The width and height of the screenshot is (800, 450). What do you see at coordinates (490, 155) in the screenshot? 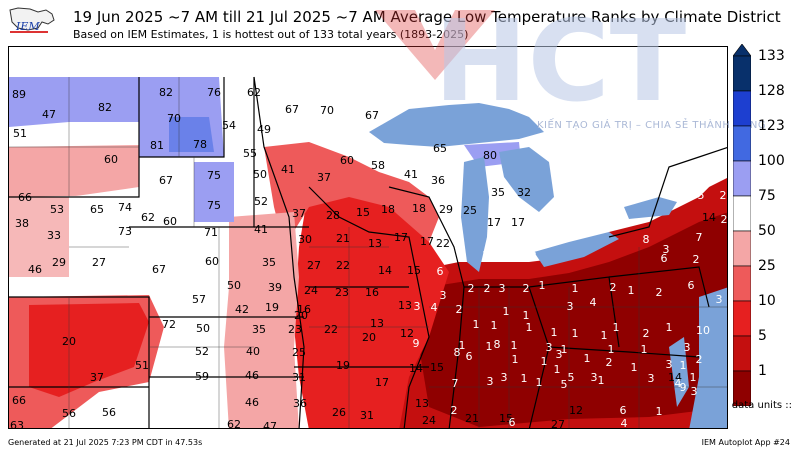
I see `district-rank-label: 80` at bounding box center [490, 155].